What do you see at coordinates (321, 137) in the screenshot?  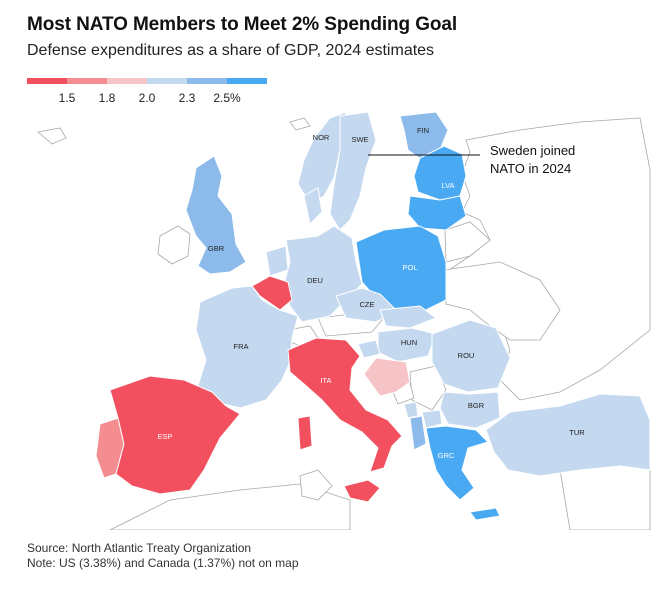 I see `label-nor: NOR` at bounding box center [321, 137].